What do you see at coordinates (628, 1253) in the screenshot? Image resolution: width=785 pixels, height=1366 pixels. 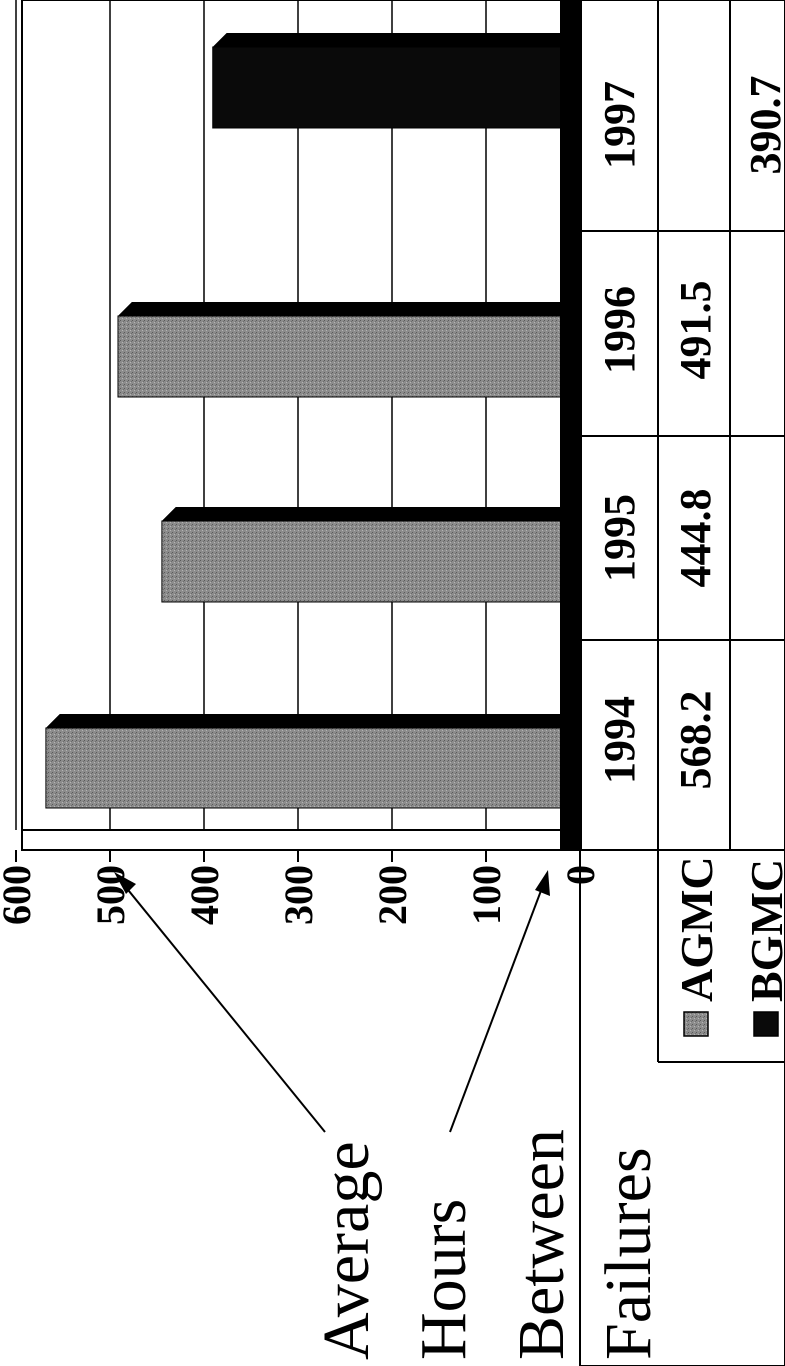 I see `y-axis-label-line: Failures` at bounding box center [628, 1253].